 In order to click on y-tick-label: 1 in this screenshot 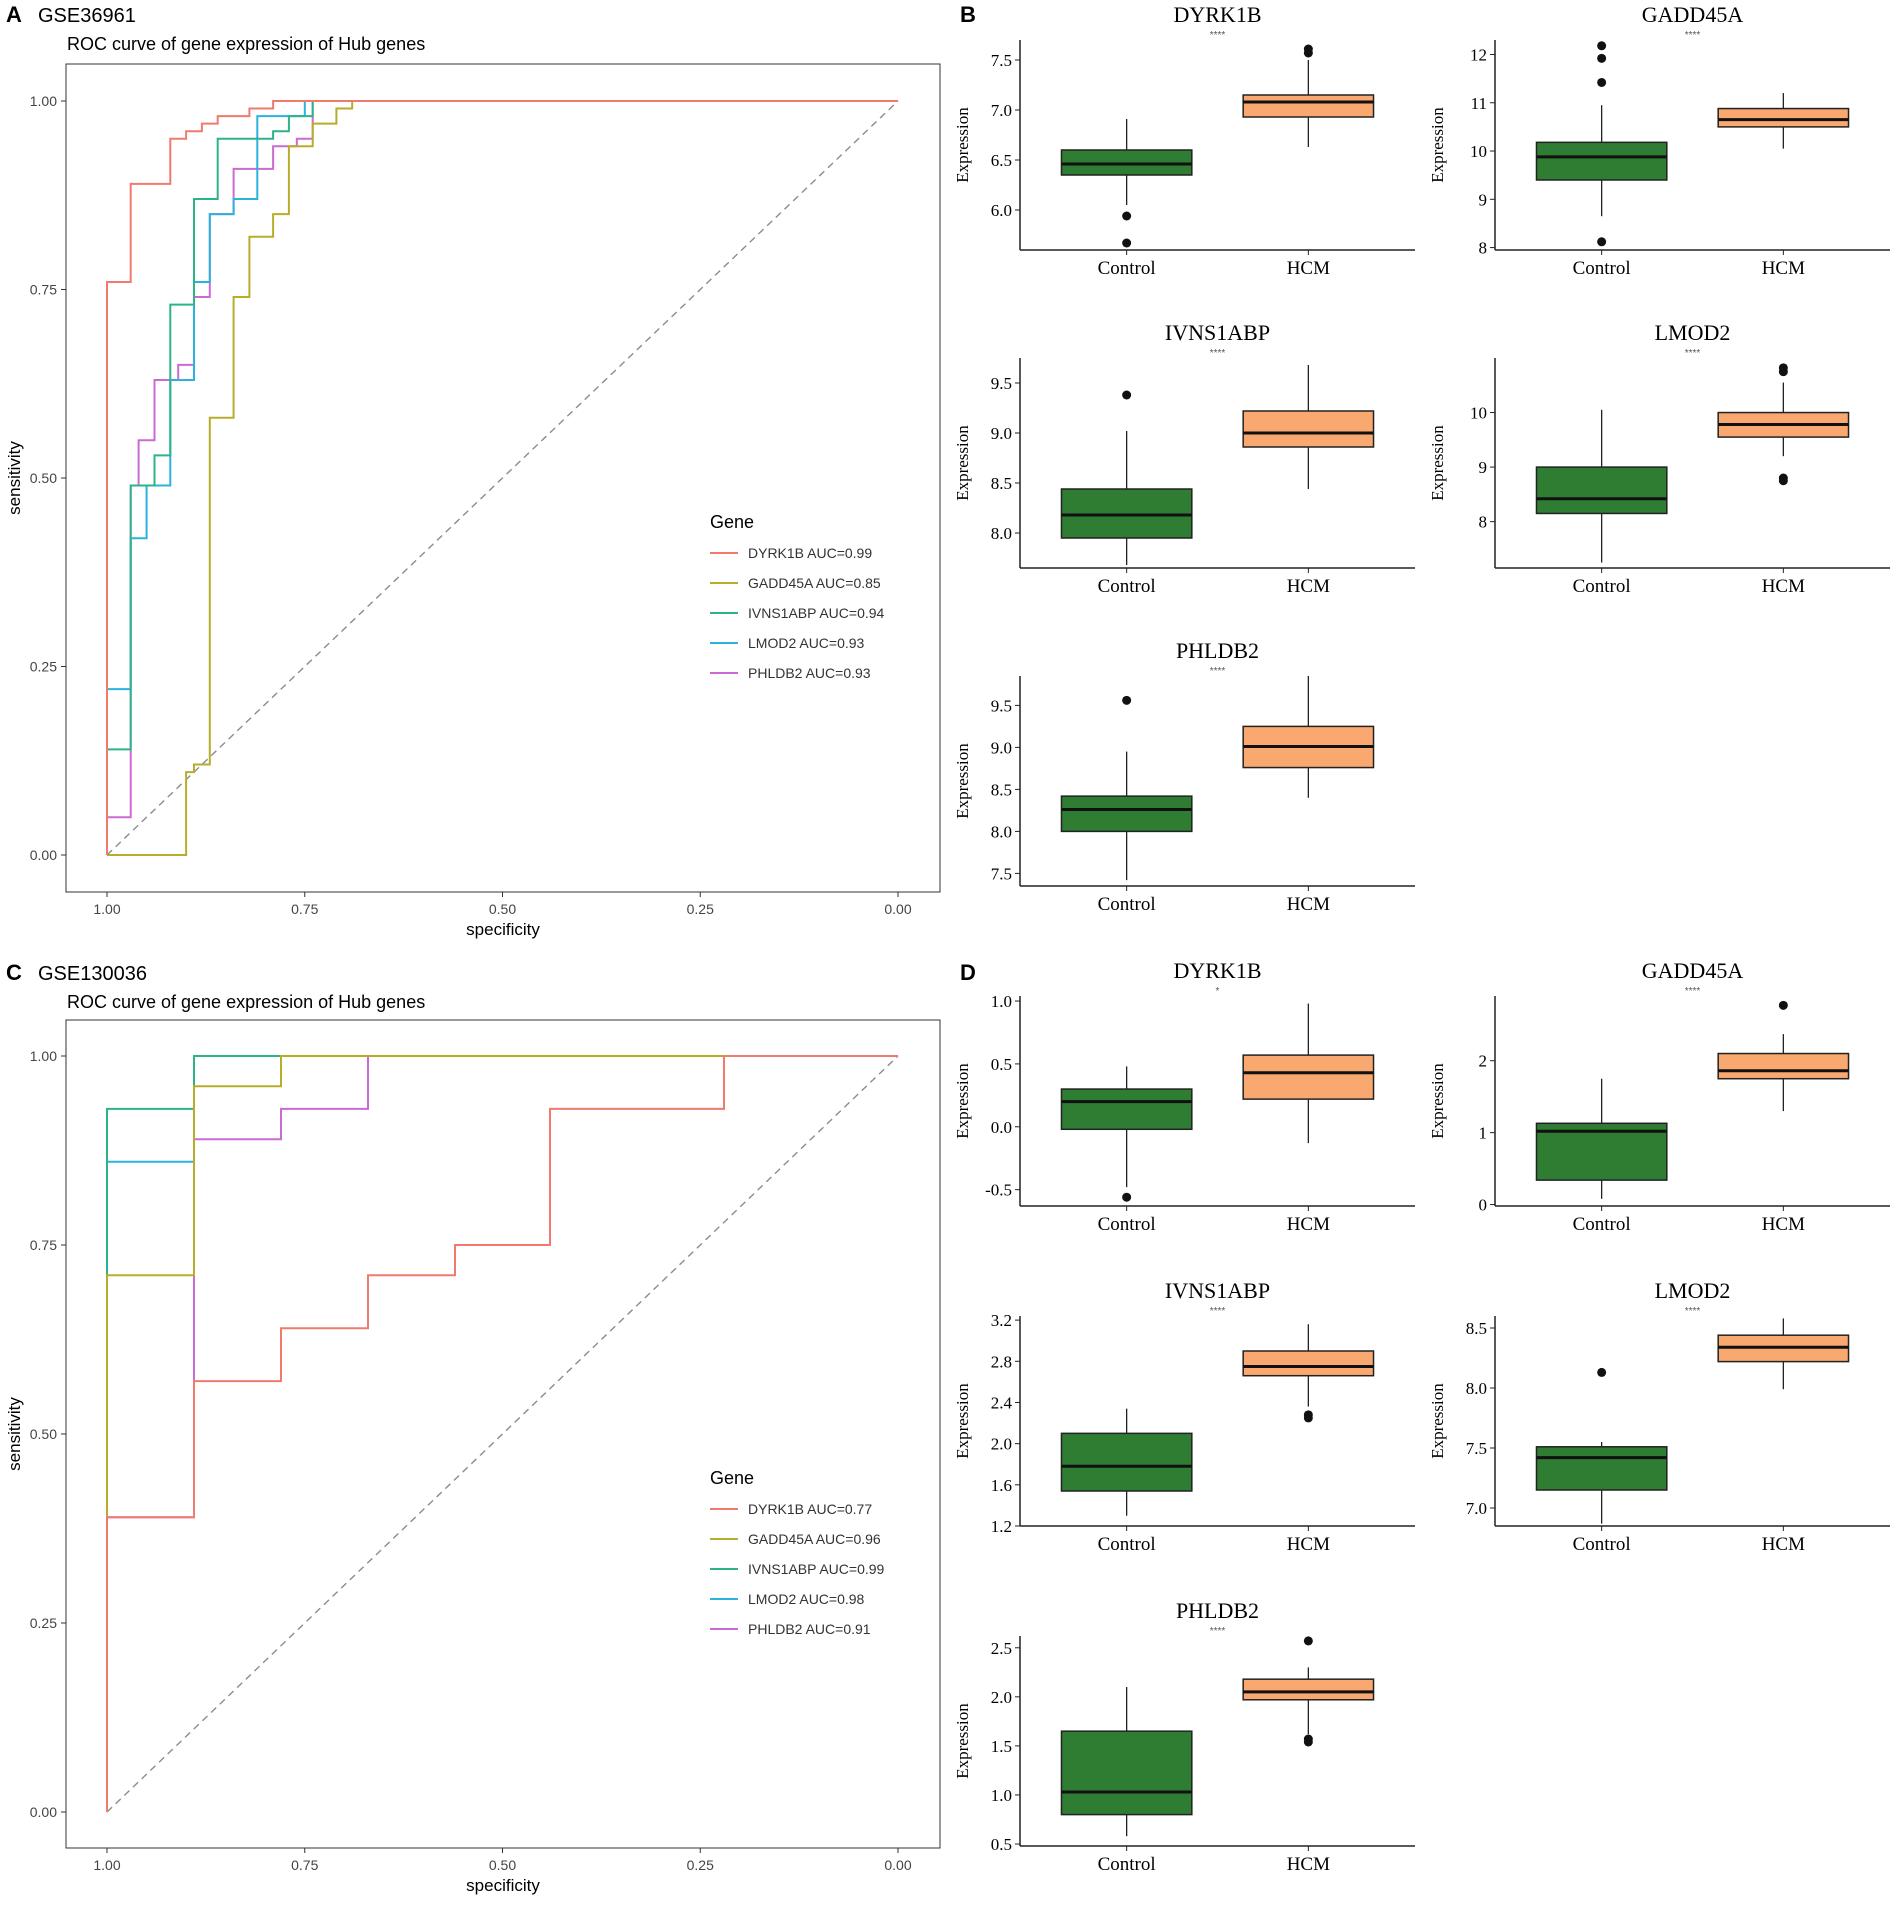, I will do `click(1483, 1133)`.